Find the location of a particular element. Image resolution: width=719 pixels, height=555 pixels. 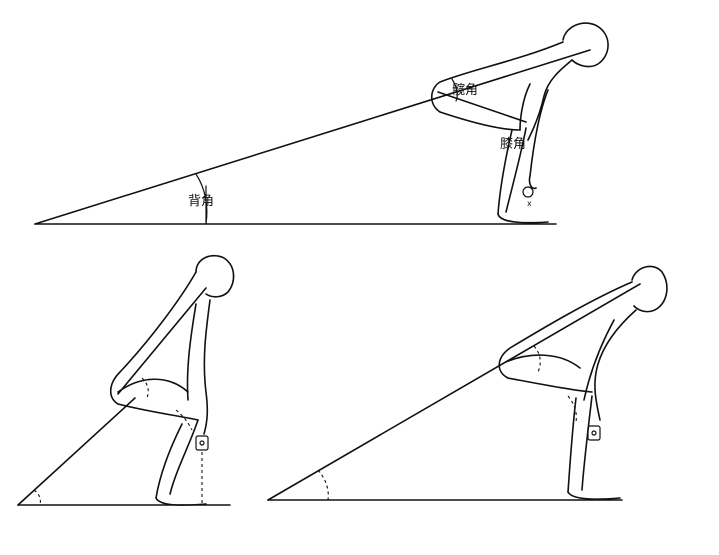

br-shin-front is located at coordinates (587, 443).